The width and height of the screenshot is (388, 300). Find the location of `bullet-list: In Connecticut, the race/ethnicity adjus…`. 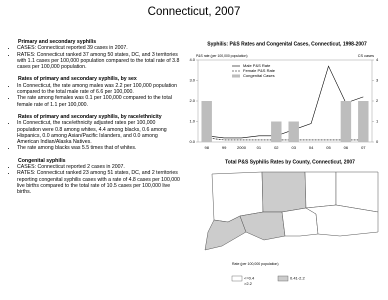

bullet-list: In Connecticut, the race/ethnicity adjus… is located at coordinates (95, 135).